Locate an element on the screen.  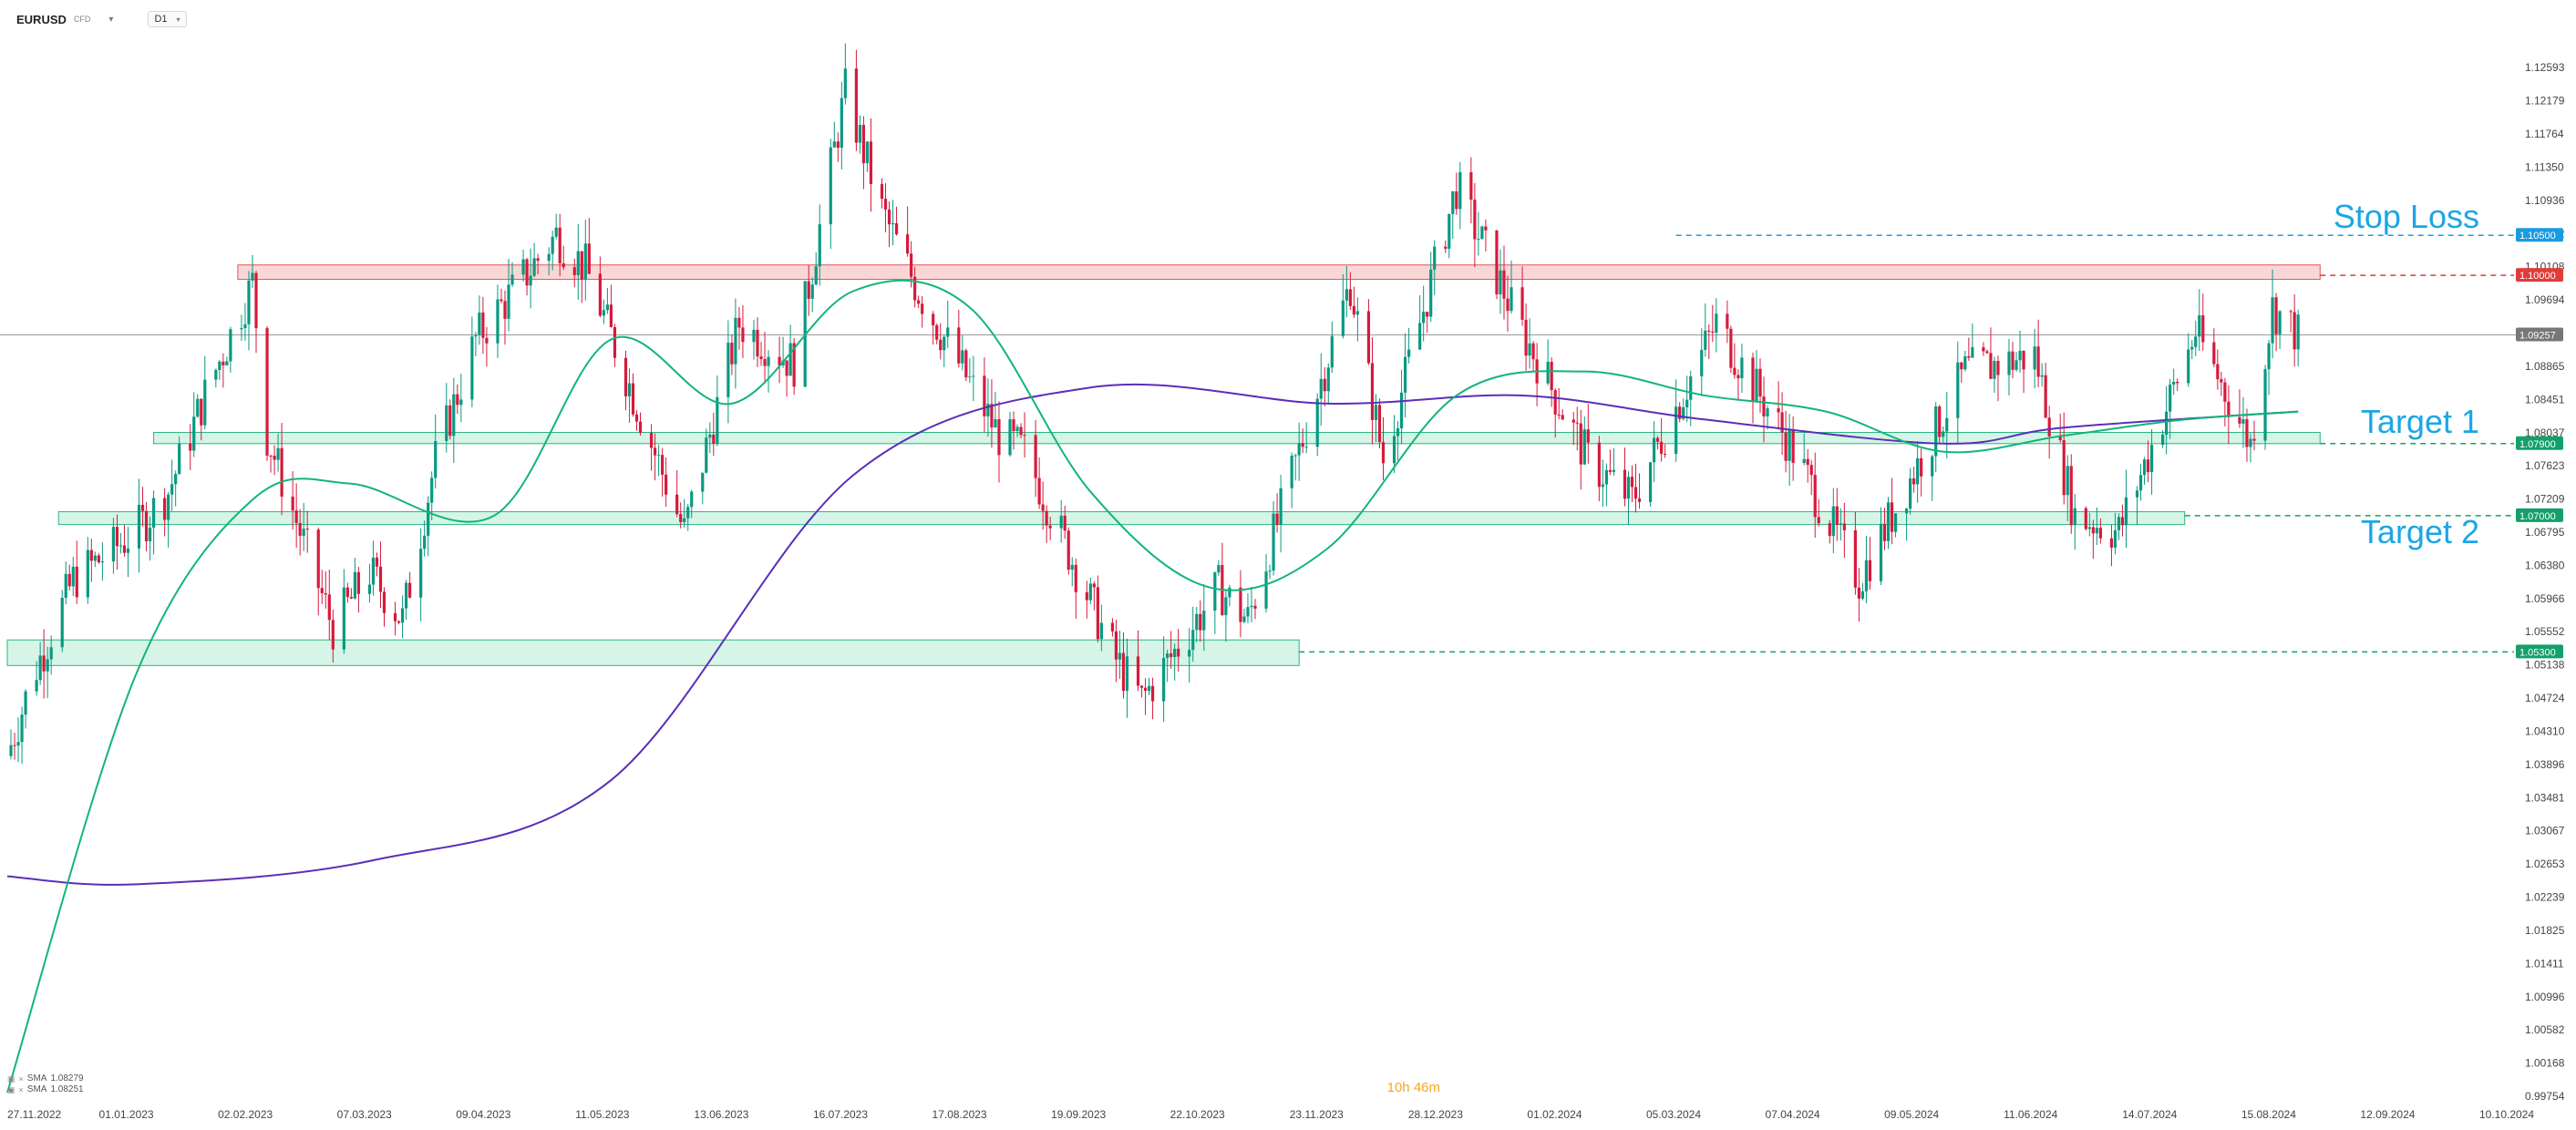
y-tick-label: 1.11764 is located at coordinates (2544, 134).